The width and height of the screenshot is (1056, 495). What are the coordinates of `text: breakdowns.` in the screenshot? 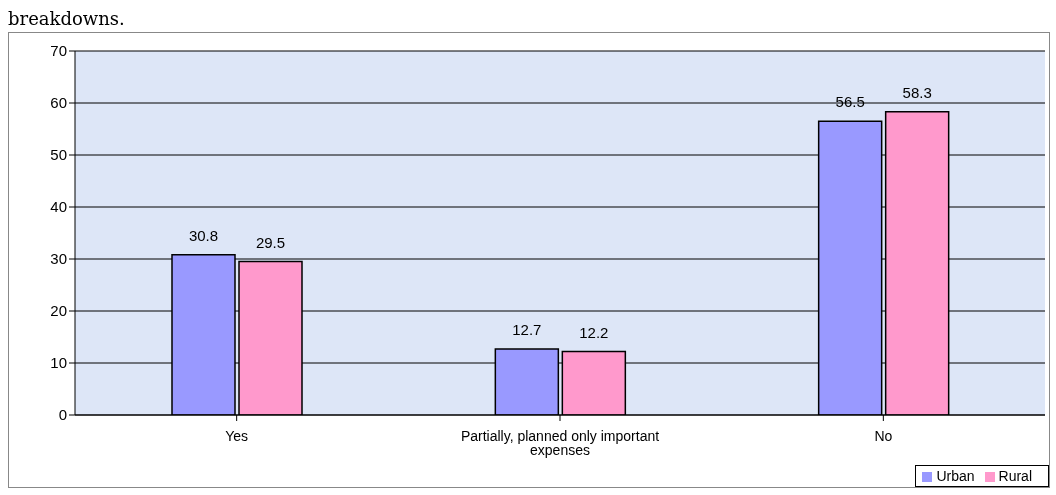 It's located at (66, 18).